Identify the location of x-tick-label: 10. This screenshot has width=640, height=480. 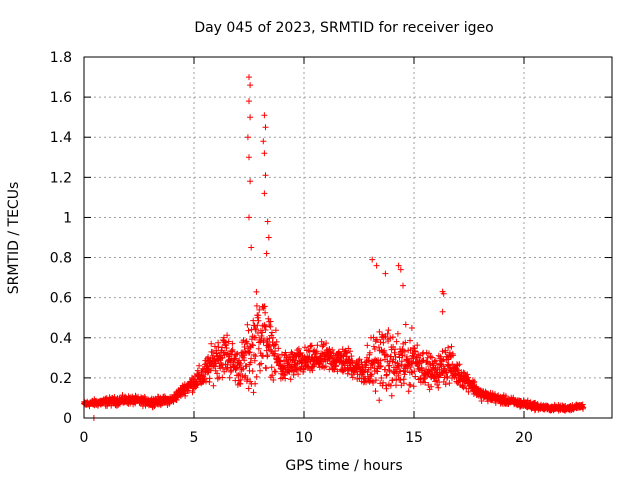
(304, 438).